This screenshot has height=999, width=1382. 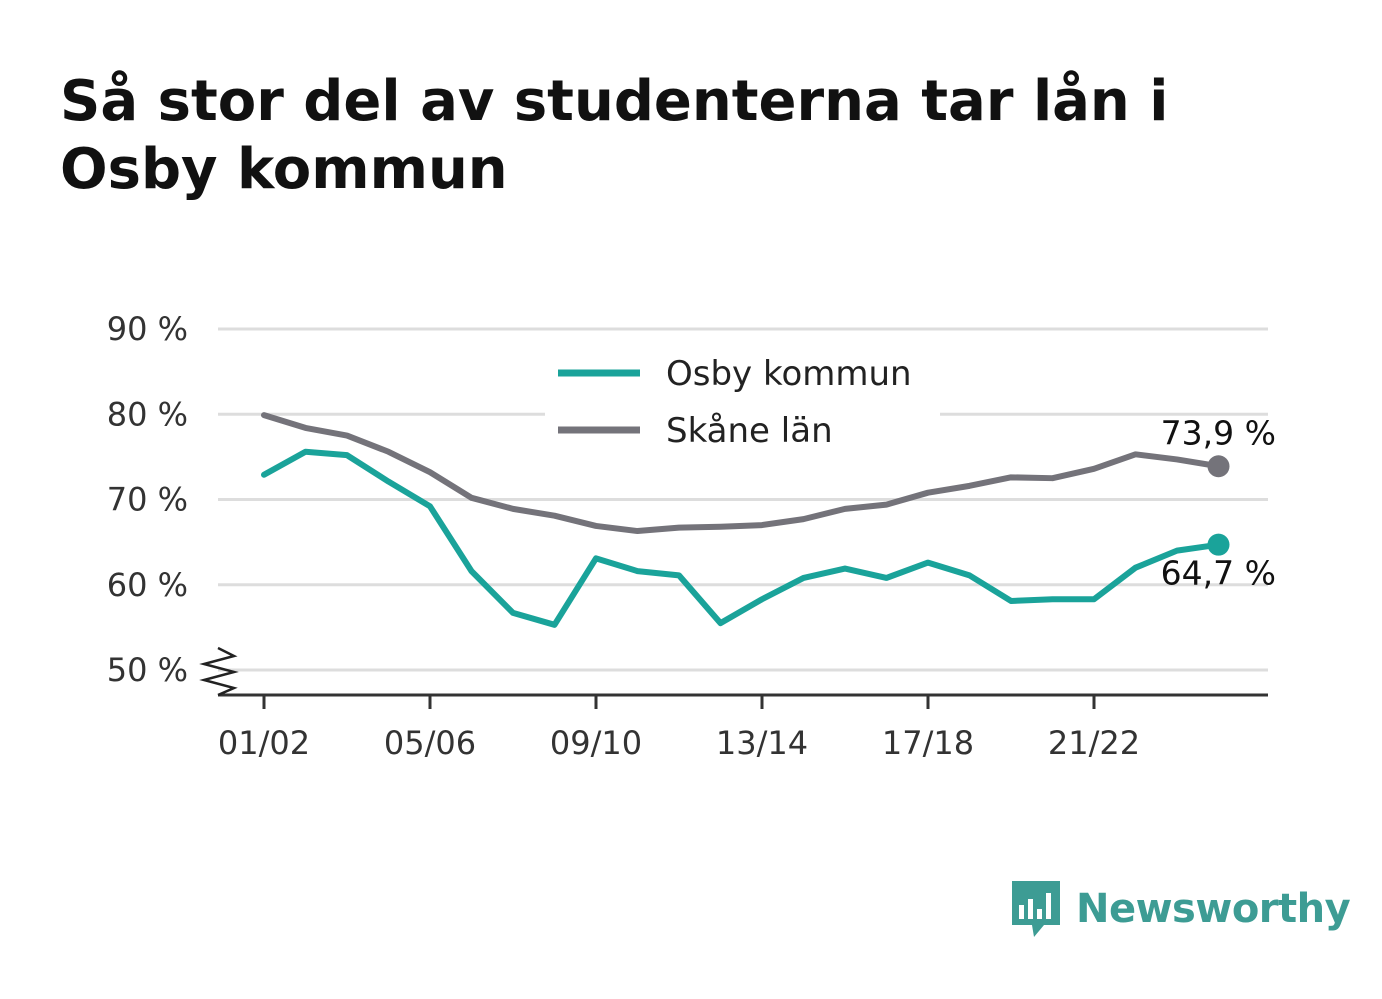 What do you see at coordinates (1218, 502) in the screenshot?
I see `end-labels: 73,9 % 64,7 %` at bounding box center [1218, 502].